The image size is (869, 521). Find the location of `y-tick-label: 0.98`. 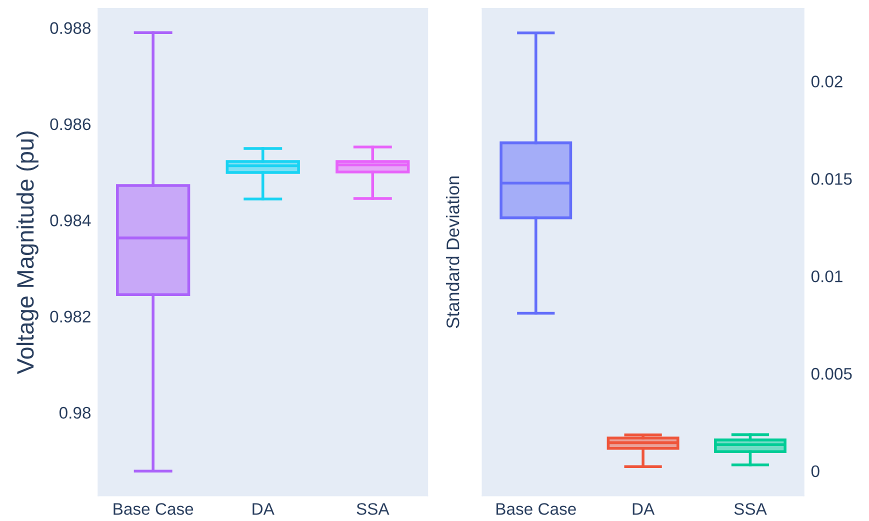

y-tick-label: 0.98 is located at coordinates (75, 412).